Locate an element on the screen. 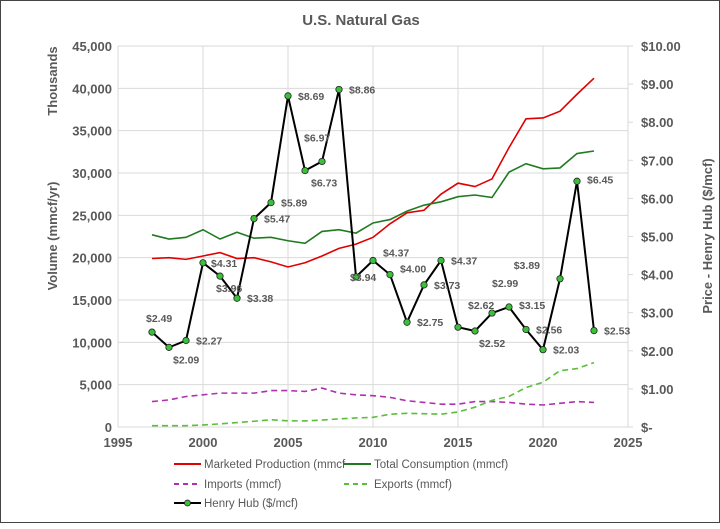 This screenshot has width=720, height=529. x-tick-label: 2025 is located at coordinates (628, 442).